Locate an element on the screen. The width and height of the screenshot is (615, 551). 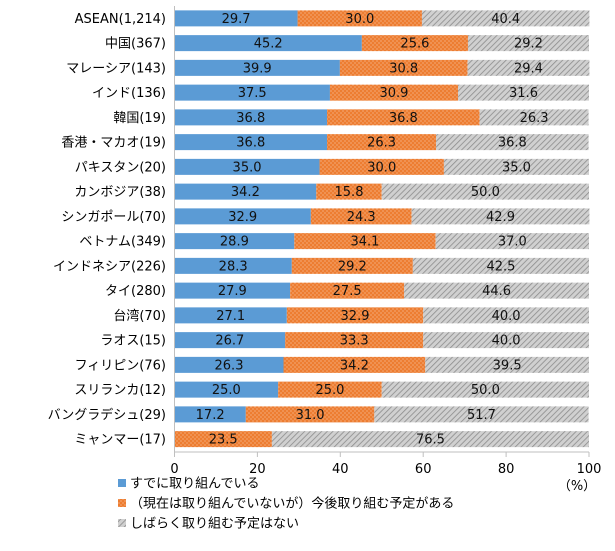
value-label: 17.2 is located at coordinates (210, 415).